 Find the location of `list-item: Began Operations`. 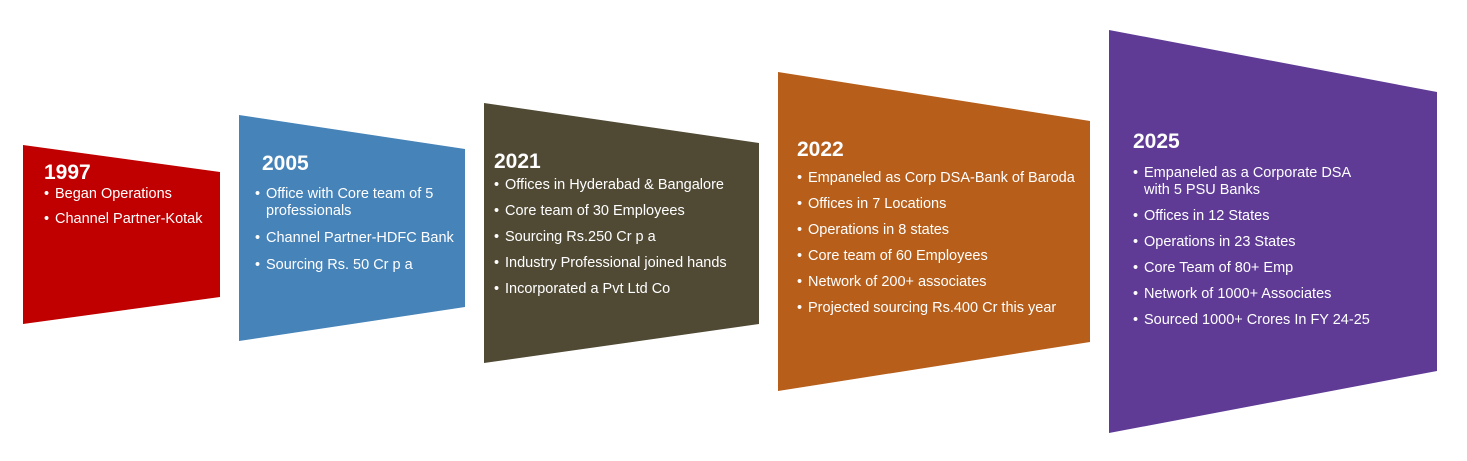

list-item: Began Operations is located at coordinates (131, 194).